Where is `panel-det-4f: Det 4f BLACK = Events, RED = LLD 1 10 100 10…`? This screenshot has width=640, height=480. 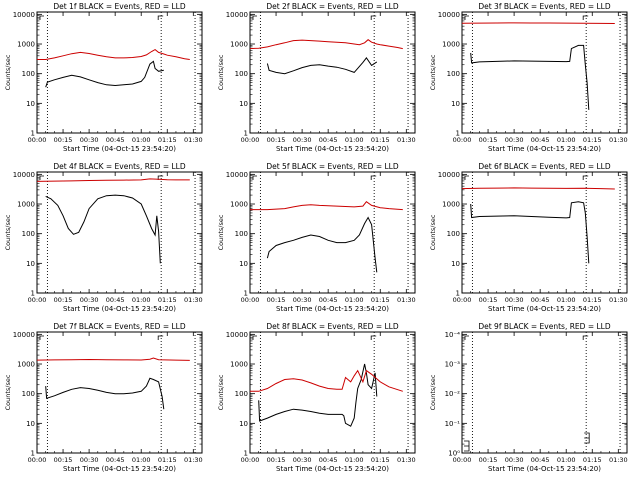 panel-det-4f: Det 4f BLACK = Events, RED = LLD 1 10 100 10… is located at coordinates (103, 237).